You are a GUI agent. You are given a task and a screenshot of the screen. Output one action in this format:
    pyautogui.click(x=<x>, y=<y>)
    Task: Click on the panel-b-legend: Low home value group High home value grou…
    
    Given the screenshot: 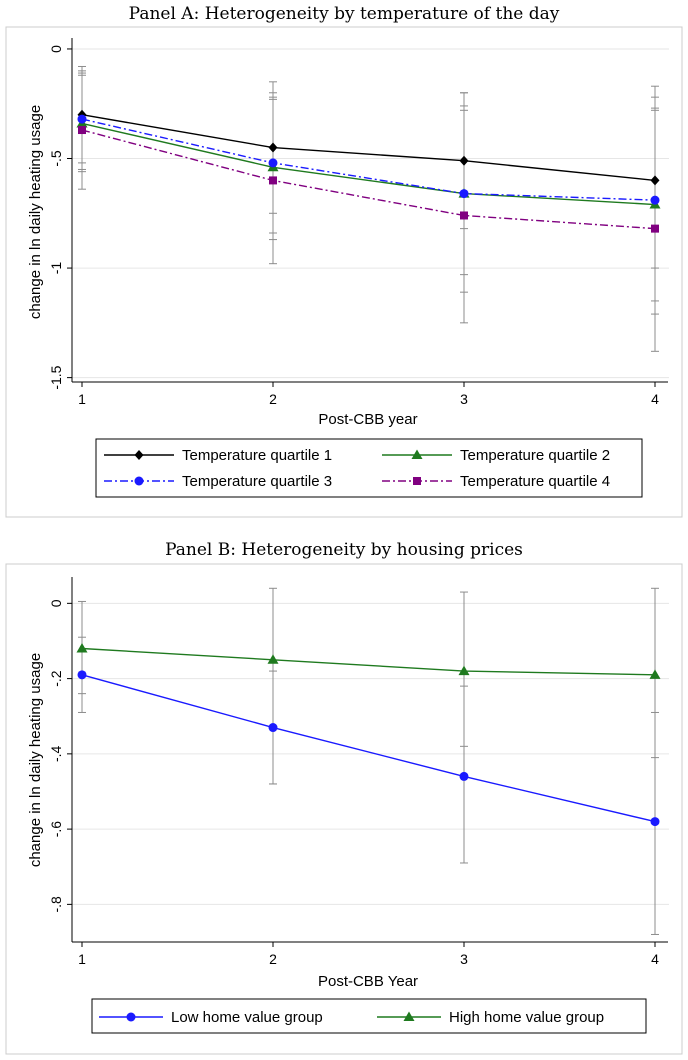 What is the action you would take?
    pyautogui.click(x=369, y=1016)
    